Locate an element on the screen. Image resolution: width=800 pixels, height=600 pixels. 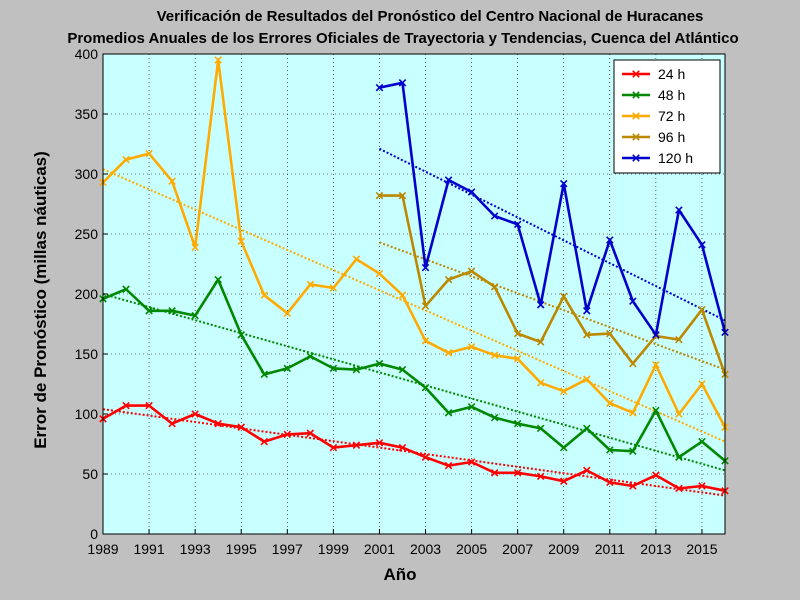
x-tick-label: 2007 is located at coordinates (517, 549).